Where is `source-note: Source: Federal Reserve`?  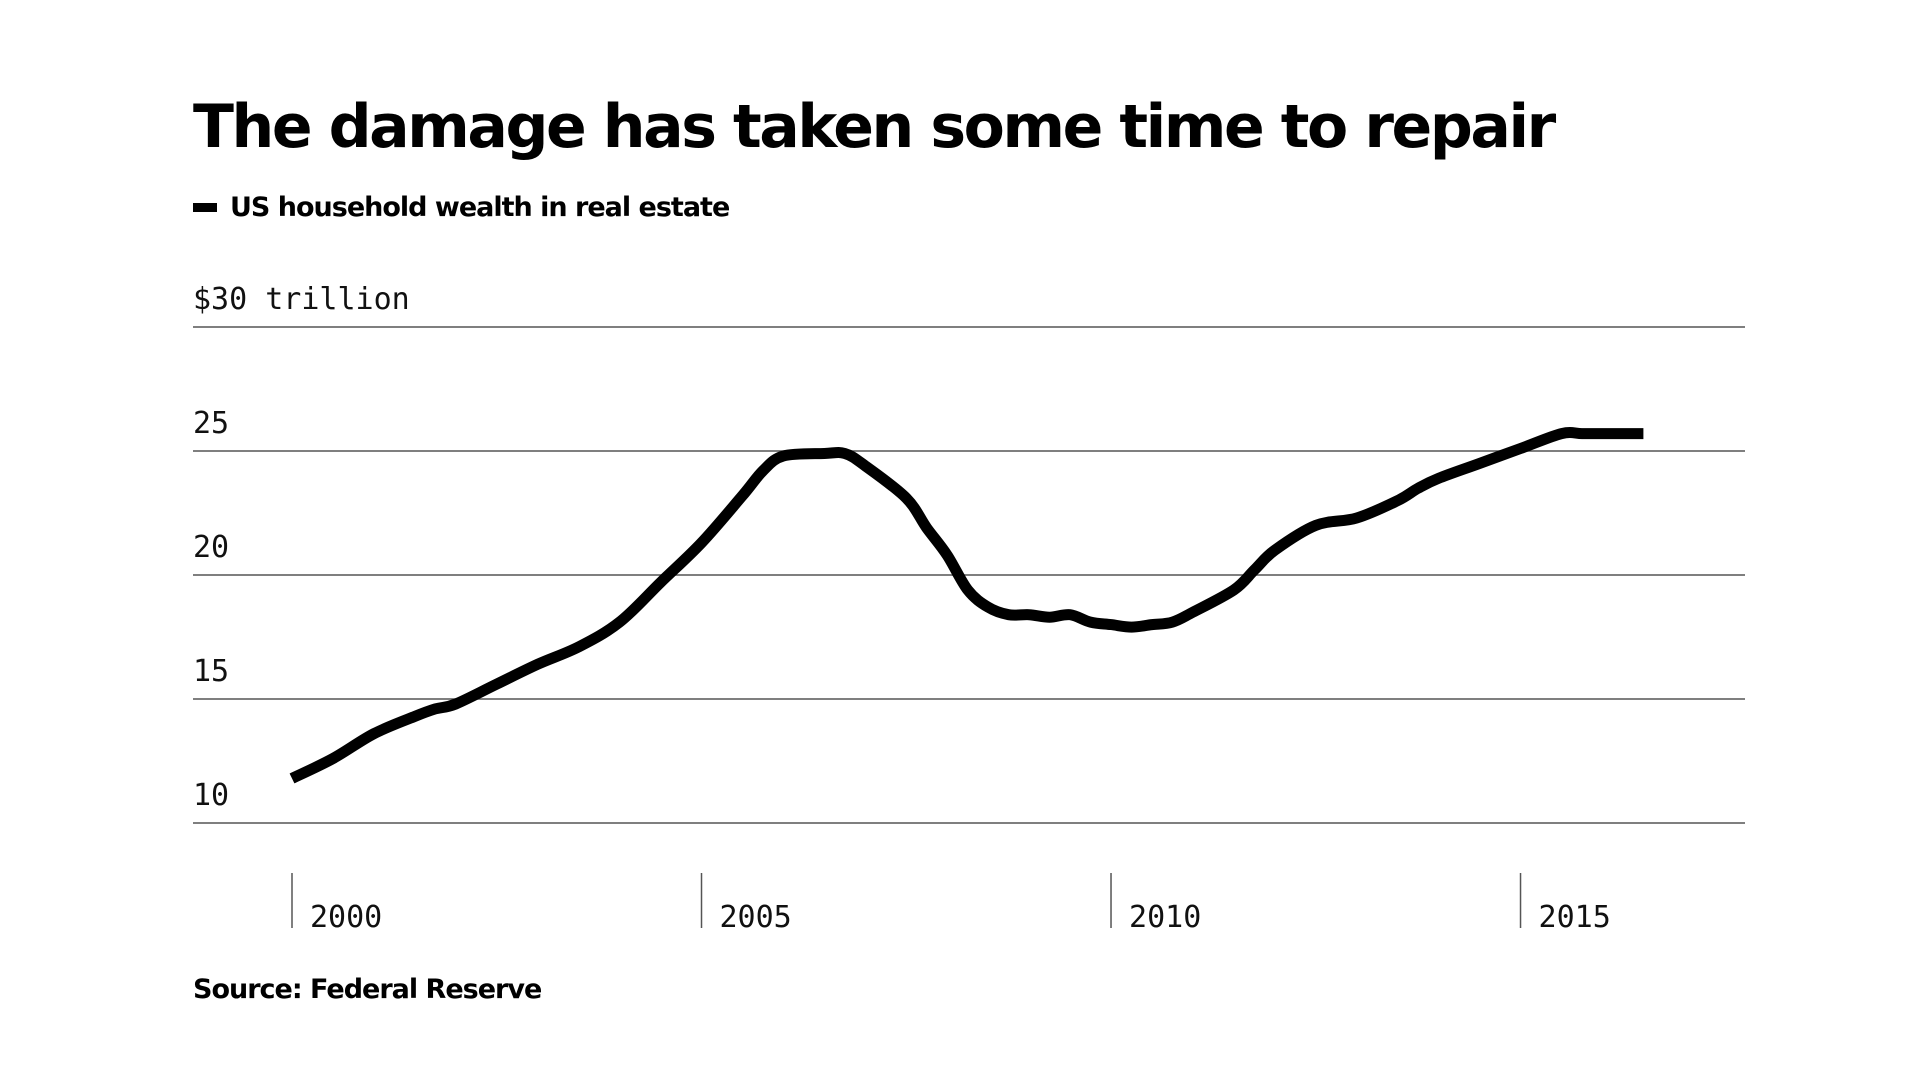
source-note: Source: Federal Reserve is located at coordinates (367, 989).